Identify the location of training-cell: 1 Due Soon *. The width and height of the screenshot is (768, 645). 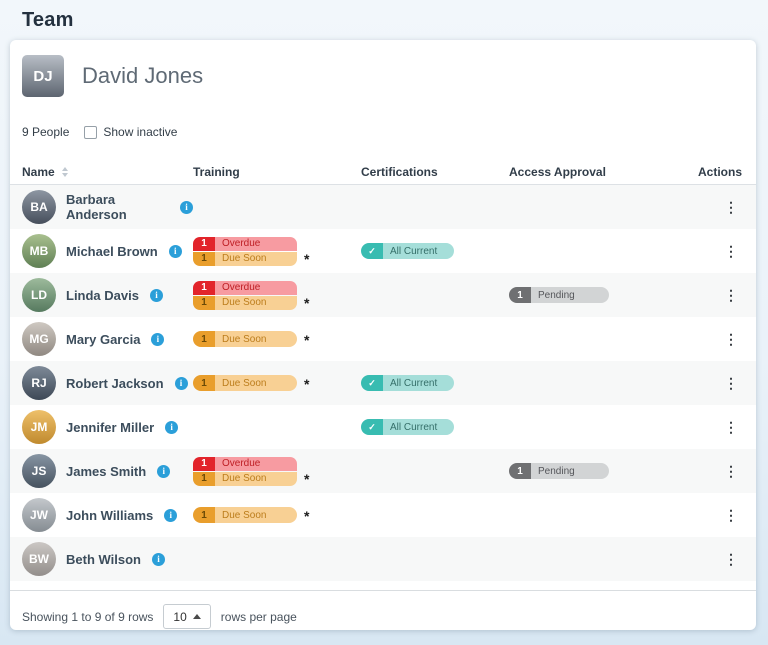
(277, 515).